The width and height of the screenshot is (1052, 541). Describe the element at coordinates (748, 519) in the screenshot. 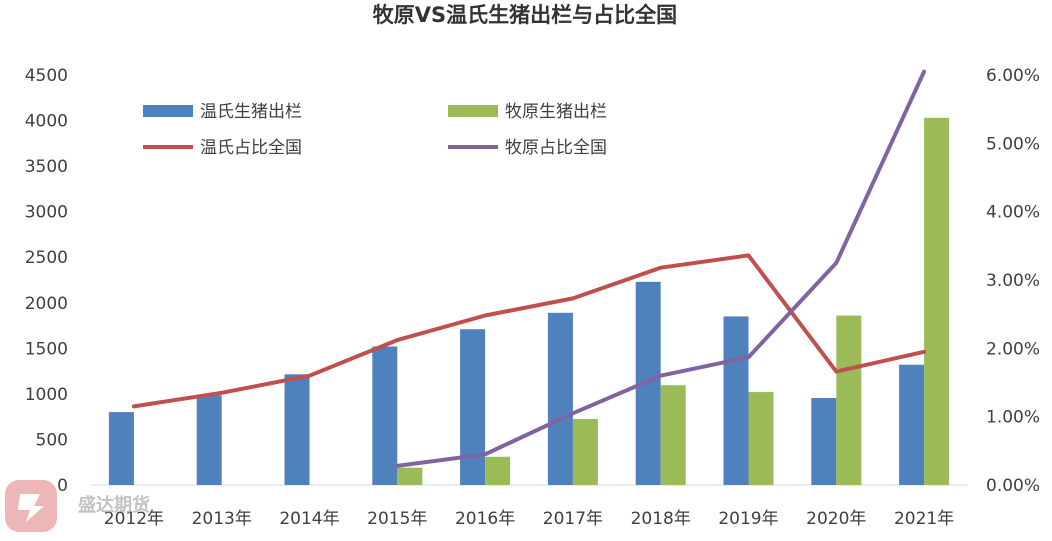

I see `x-tick-label: 2019年` at that location.